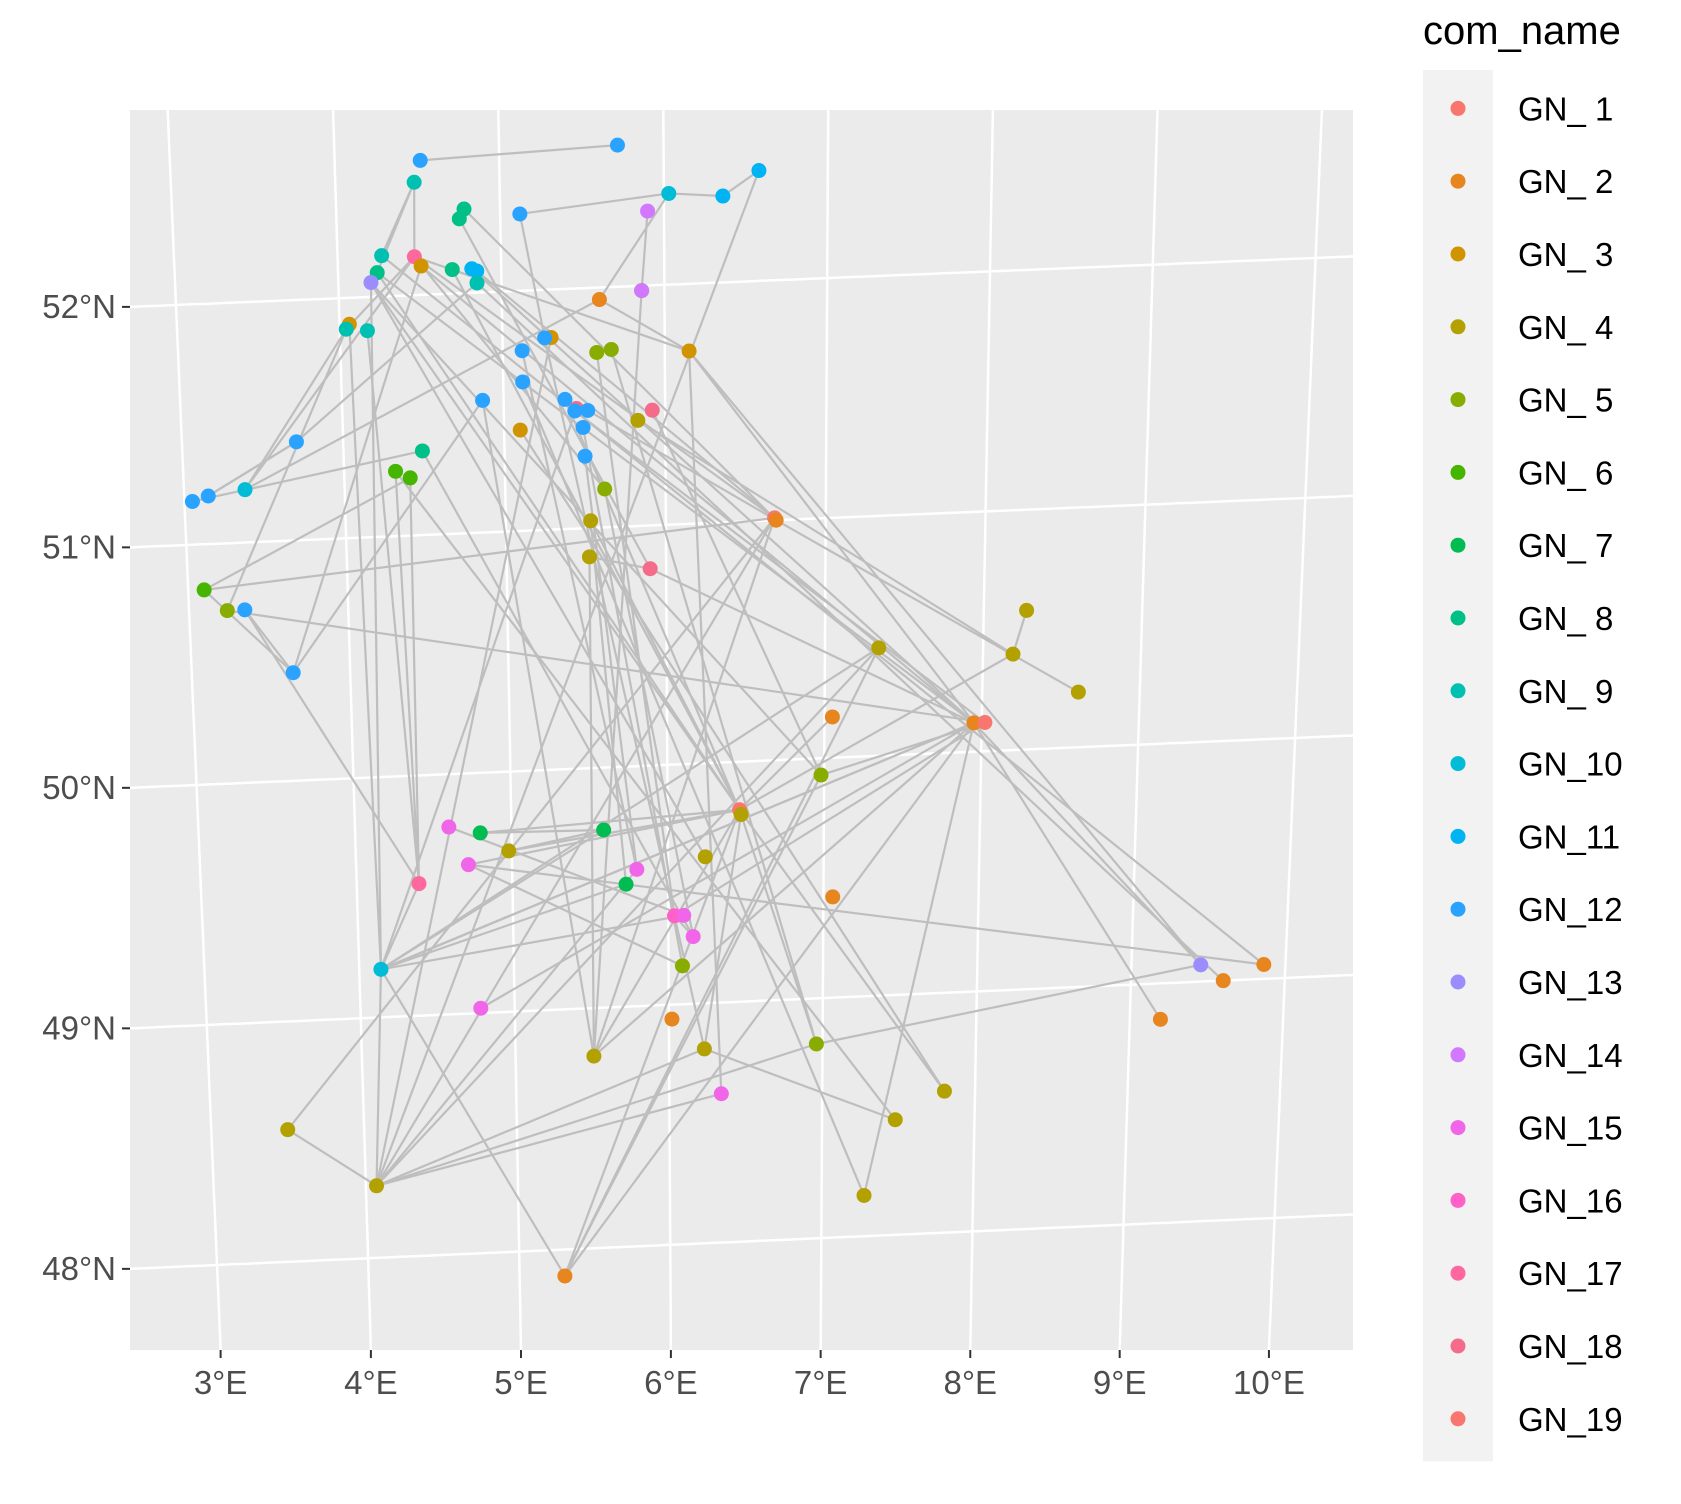 The image size is (1681, 1504). I want to click on x-tick-label: 7°E, so click(821, 1382).